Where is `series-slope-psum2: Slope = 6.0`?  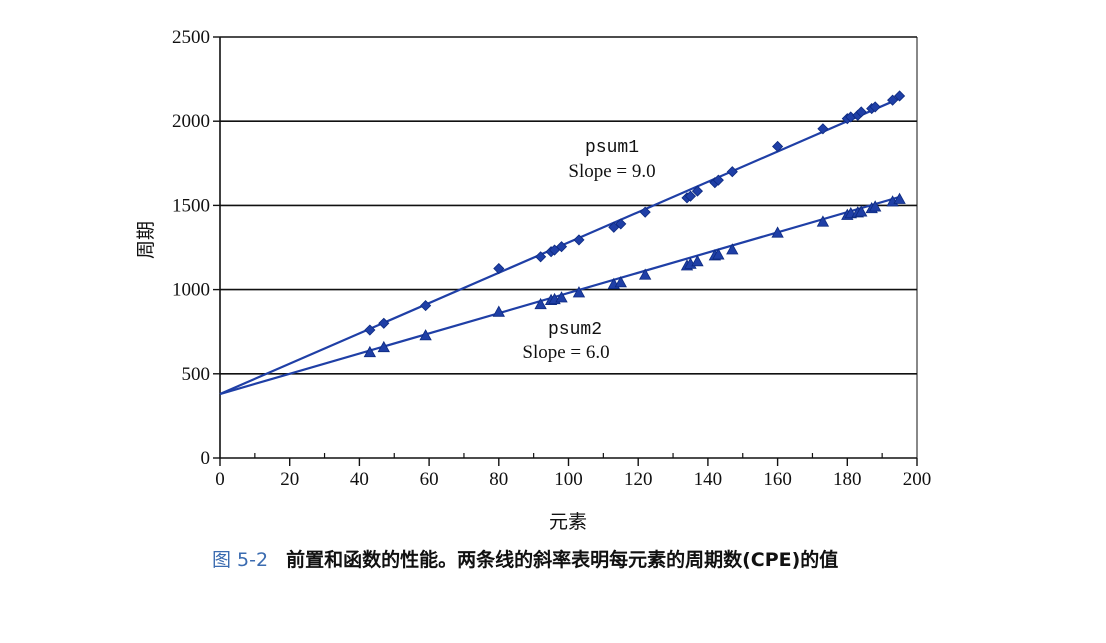 series-slope-psum2: Slope = 6.0 is located at coordinates (565, 352).